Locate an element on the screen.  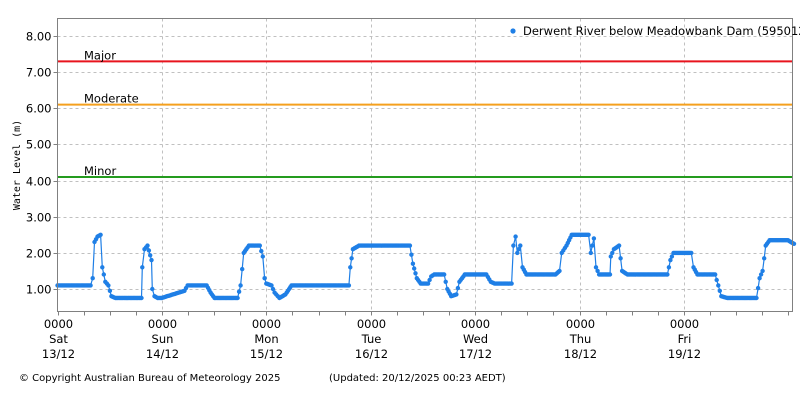
y-tick-label: 5.00 is located at coordinates (39, 145).